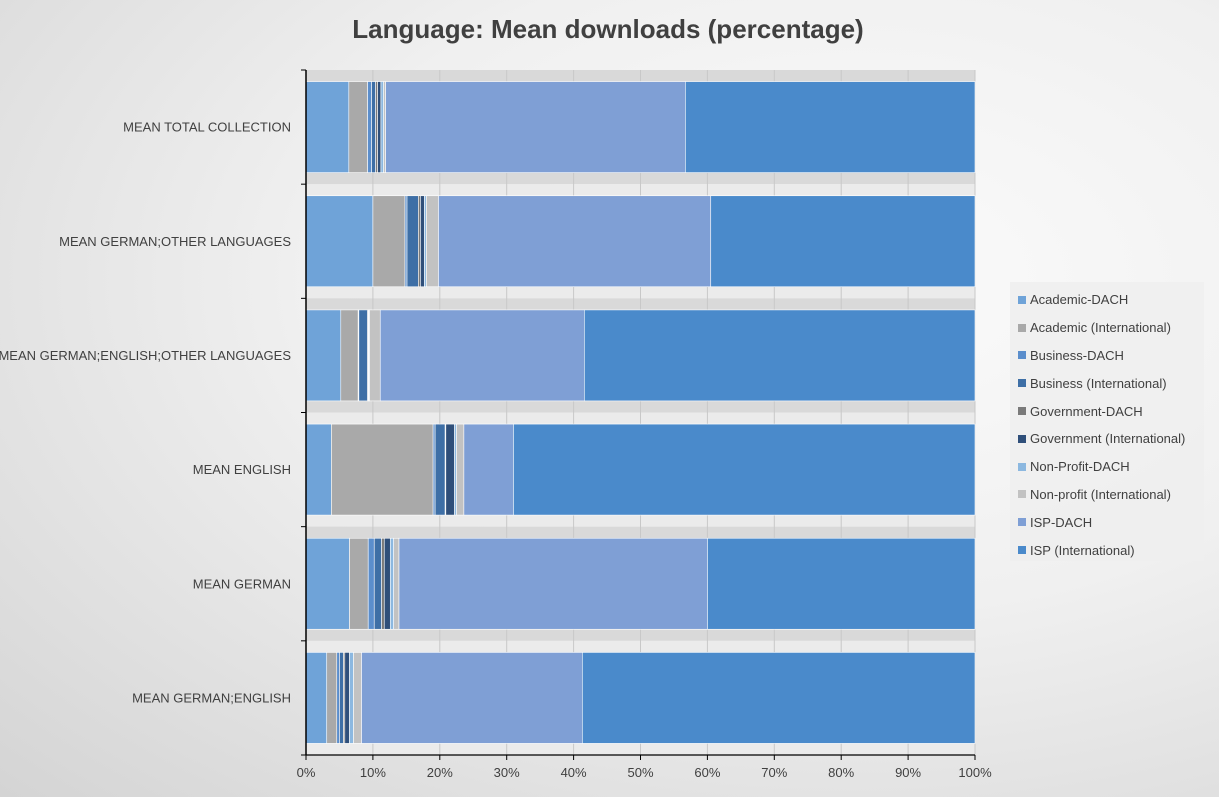 The image size is (1219, 797). What do you see at coordinates (145, 355) in the screenshot?
I see `category-label: MEAN GERMAN;ENGLISH;OTHER LANGUAGES` at bounding box center [145, 355].